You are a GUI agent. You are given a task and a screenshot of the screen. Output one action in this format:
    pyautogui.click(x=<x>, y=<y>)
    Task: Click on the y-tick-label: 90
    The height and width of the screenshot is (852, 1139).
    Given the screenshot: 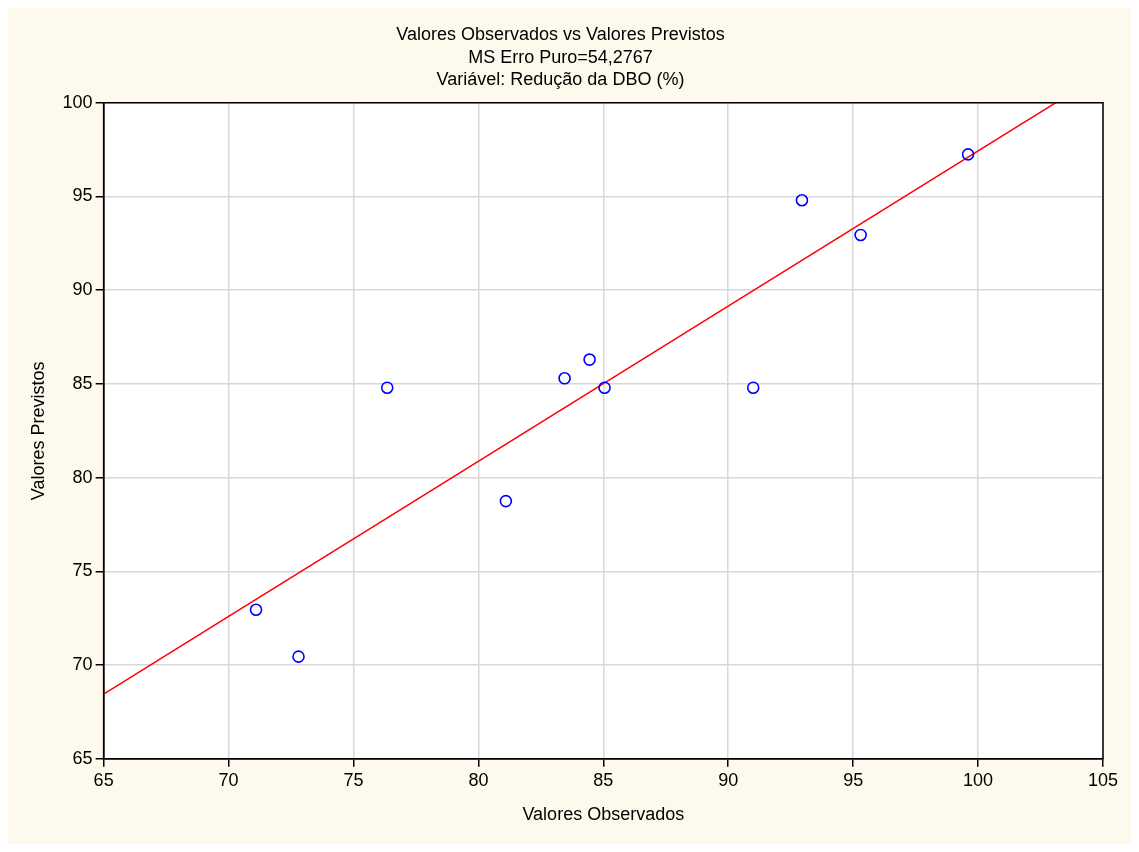 What is the action you would take?
    pyautogui.click(x=82, y=289)
    